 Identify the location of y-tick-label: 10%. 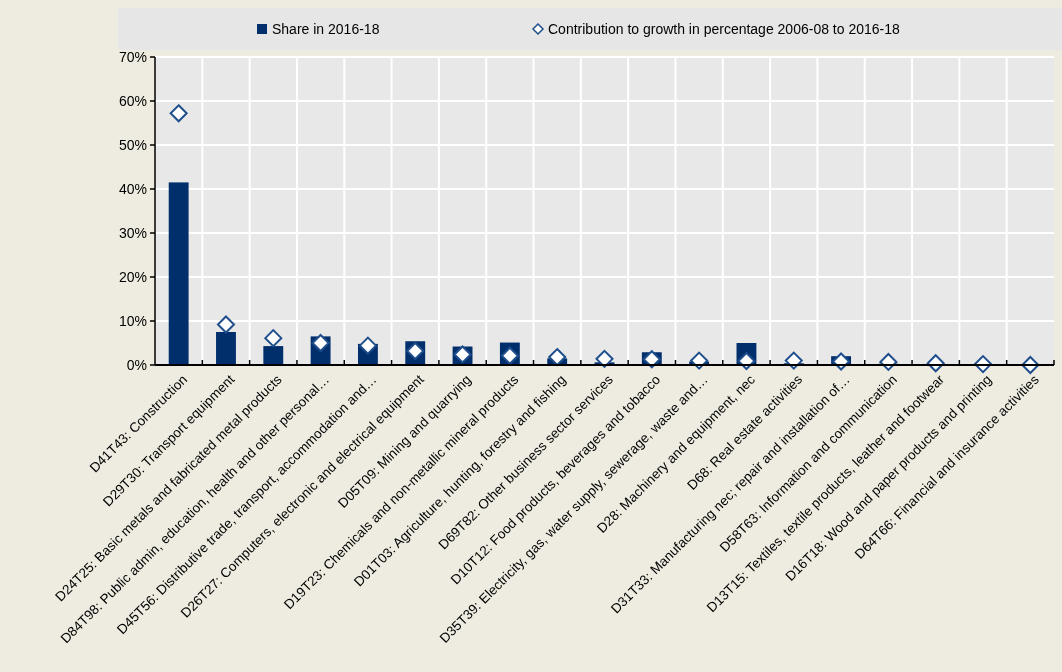
(132, 320).